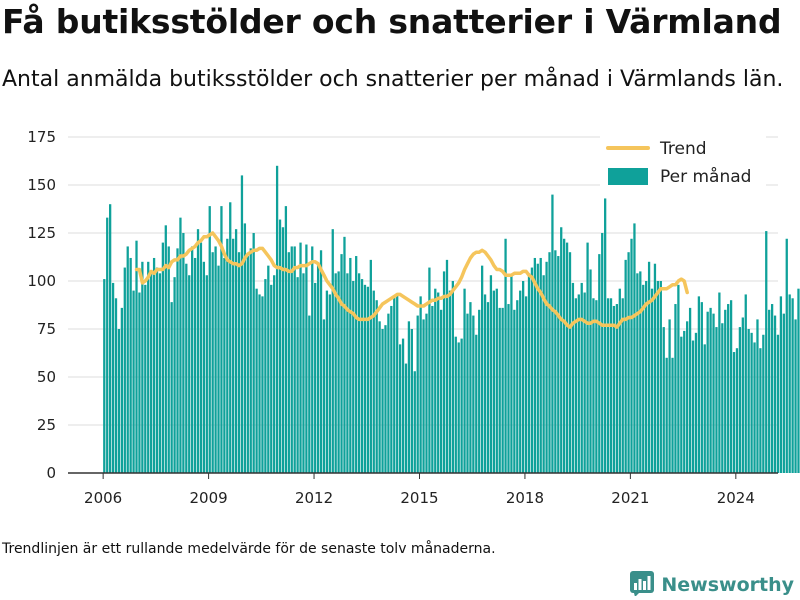 This screenshot has width=800, height=600. Describe the element at coordinates (525, 498) in the screenshot. I see `x-tick-label: 2018` at that location.